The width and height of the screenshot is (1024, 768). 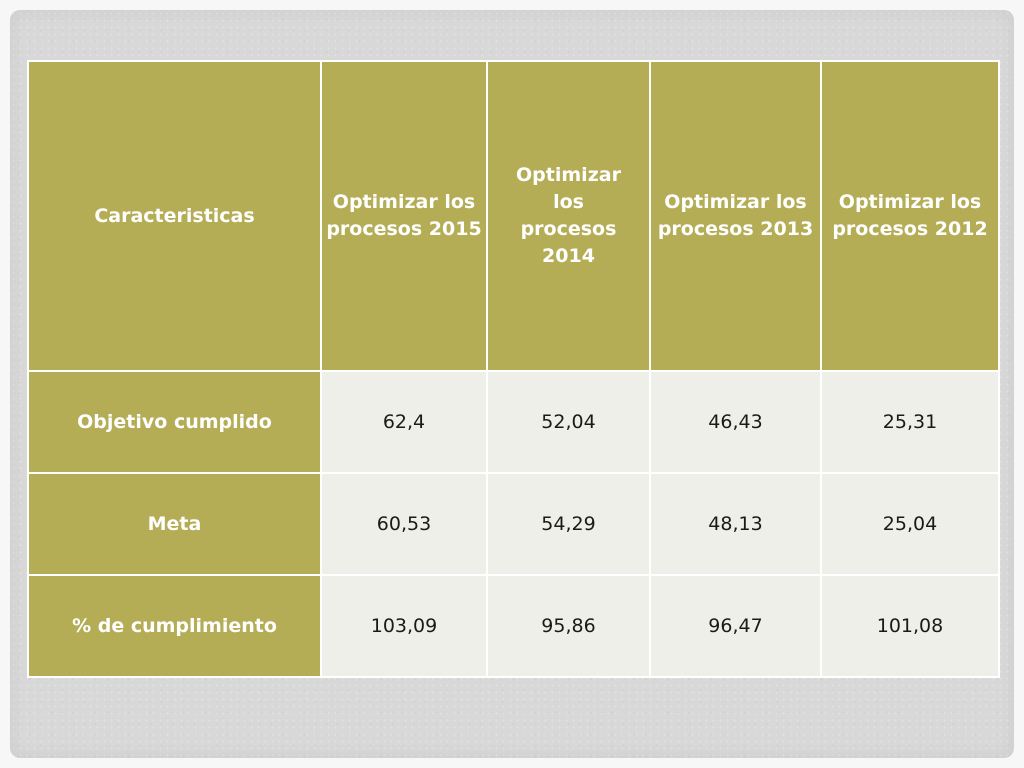 I want to click on table-row: Meta 60,53 54,29 48,13 25,04, so click(x=513, y=524).